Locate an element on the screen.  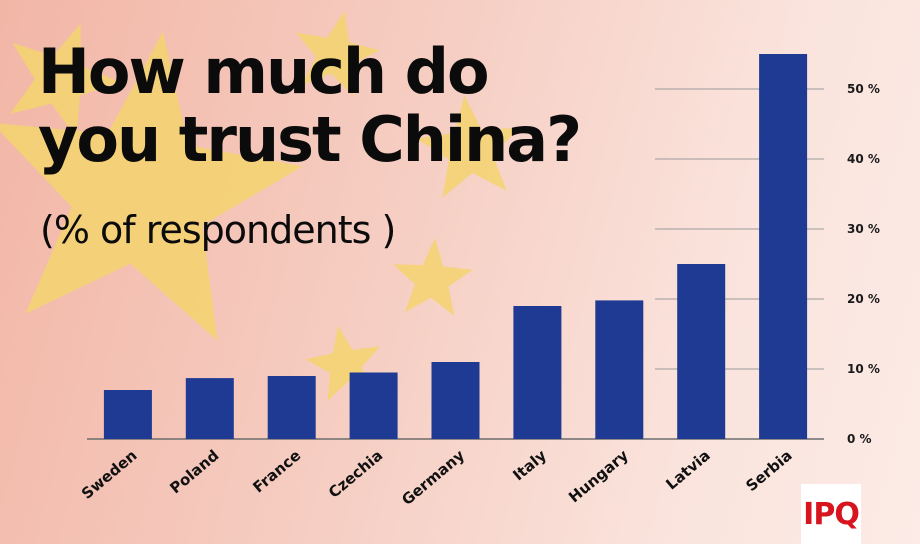
bar-latvia is located at coordinates (701, 351).